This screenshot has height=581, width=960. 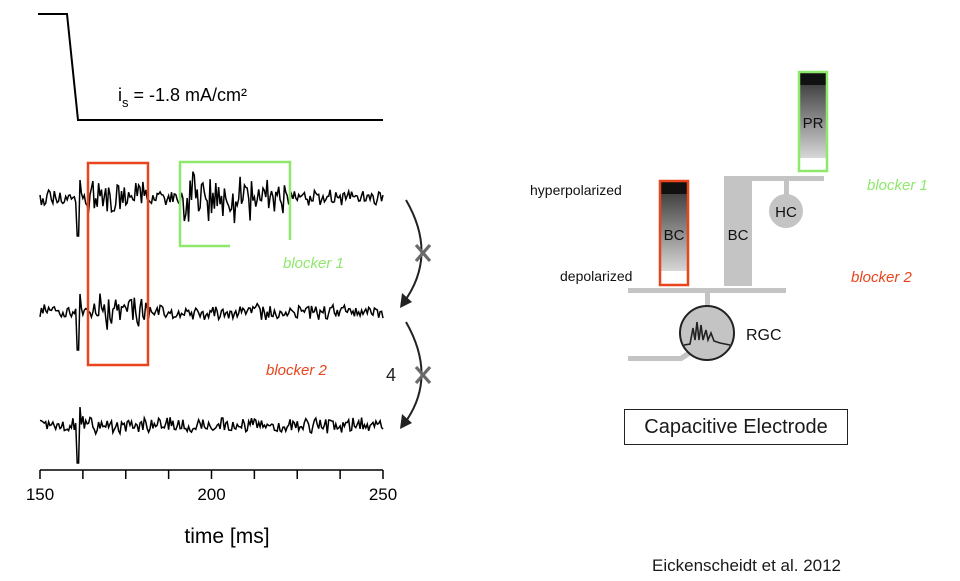 I want to click on bipolar-cell-active: BC, so click(x=674, y=233).